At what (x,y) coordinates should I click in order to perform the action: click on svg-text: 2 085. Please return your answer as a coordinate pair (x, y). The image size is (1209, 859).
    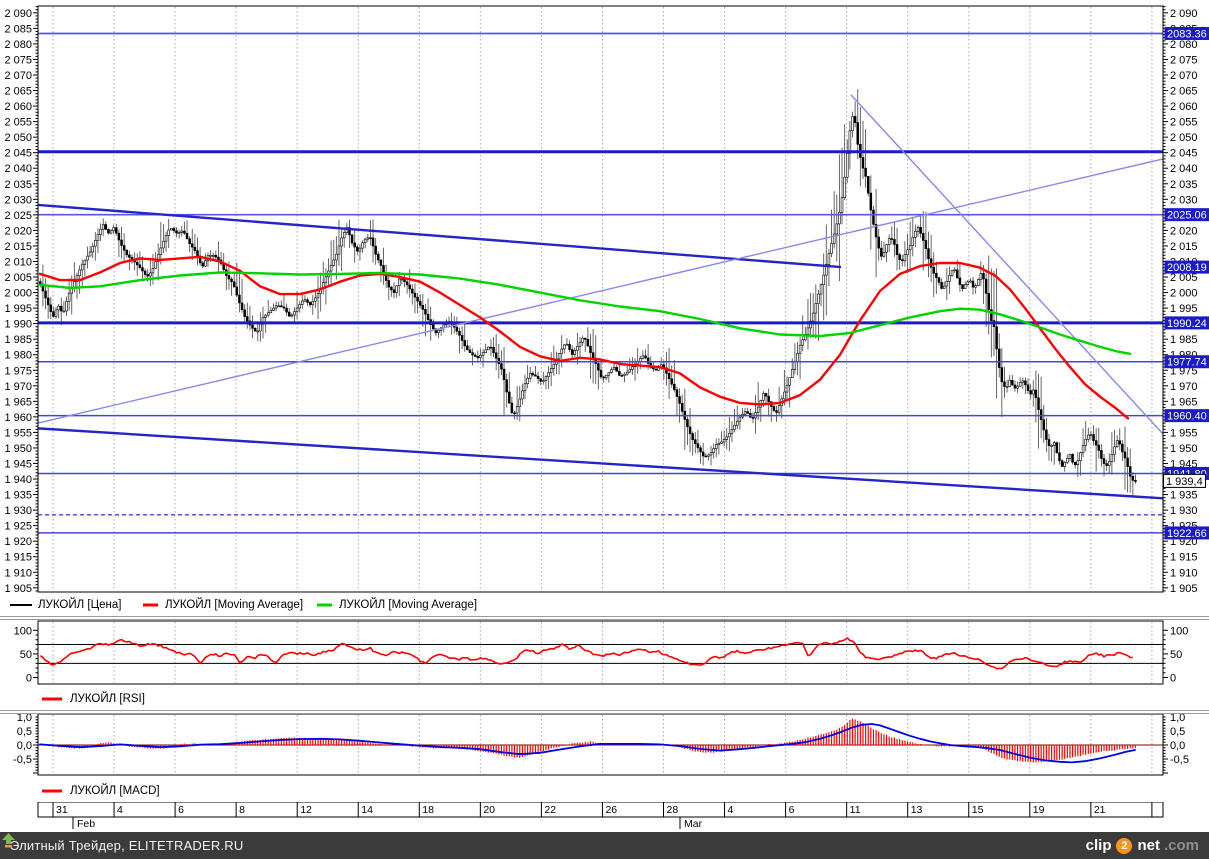
    Looking at the image, I should click on (18, 29).